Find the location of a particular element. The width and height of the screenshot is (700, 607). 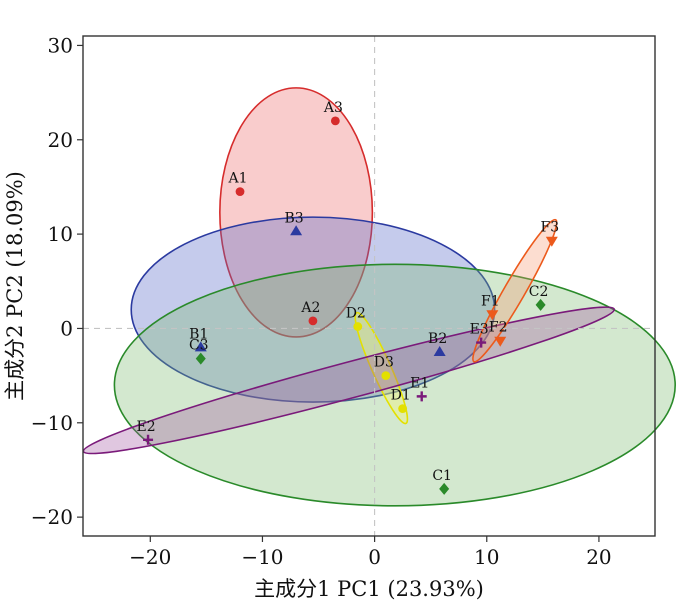

label-f2: F2 is located at coordinates (498, 328).